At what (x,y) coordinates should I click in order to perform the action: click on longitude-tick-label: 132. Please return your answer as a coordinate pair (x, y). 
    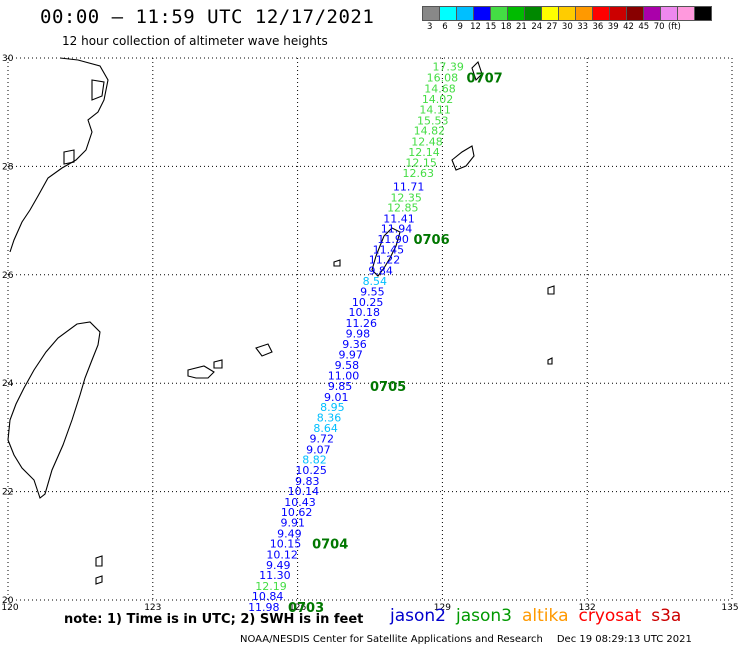
    Looking at the image, I should click on (587, 608).